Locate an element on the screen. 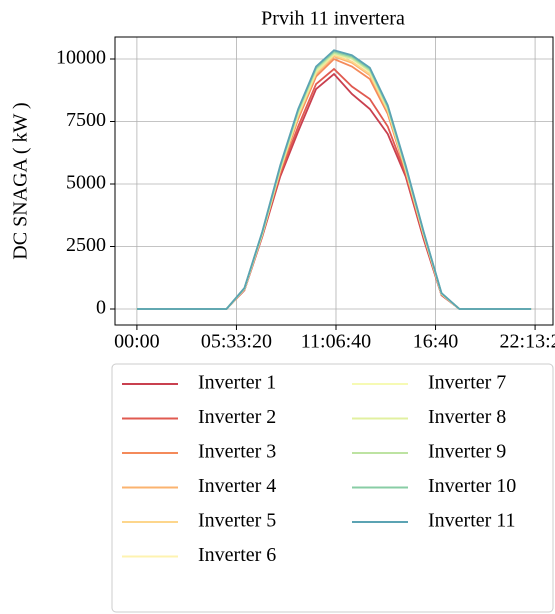 This screenshot has height=614, width=555. x-tick-label: 22:13:20 is located at coordinates (527, 342).